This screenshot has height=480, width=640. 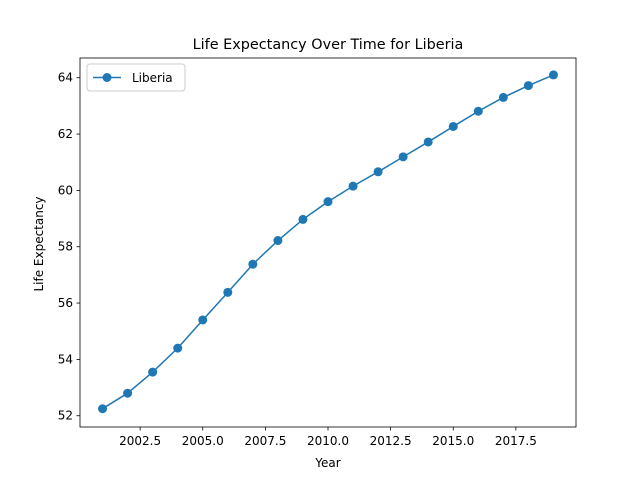 I want to click on y-tick-label: 60, so click(x=65, y=190).